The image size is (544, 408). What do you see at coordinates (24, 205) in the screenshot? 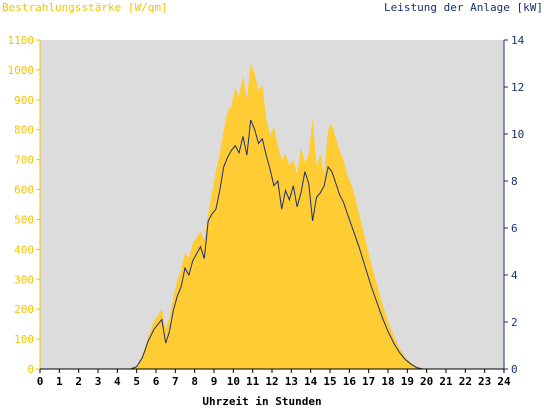
I see `left-ticks: 0 100 200 300 400 500 600 700 800 900 1000 1100` at bounding box center [24, 205].